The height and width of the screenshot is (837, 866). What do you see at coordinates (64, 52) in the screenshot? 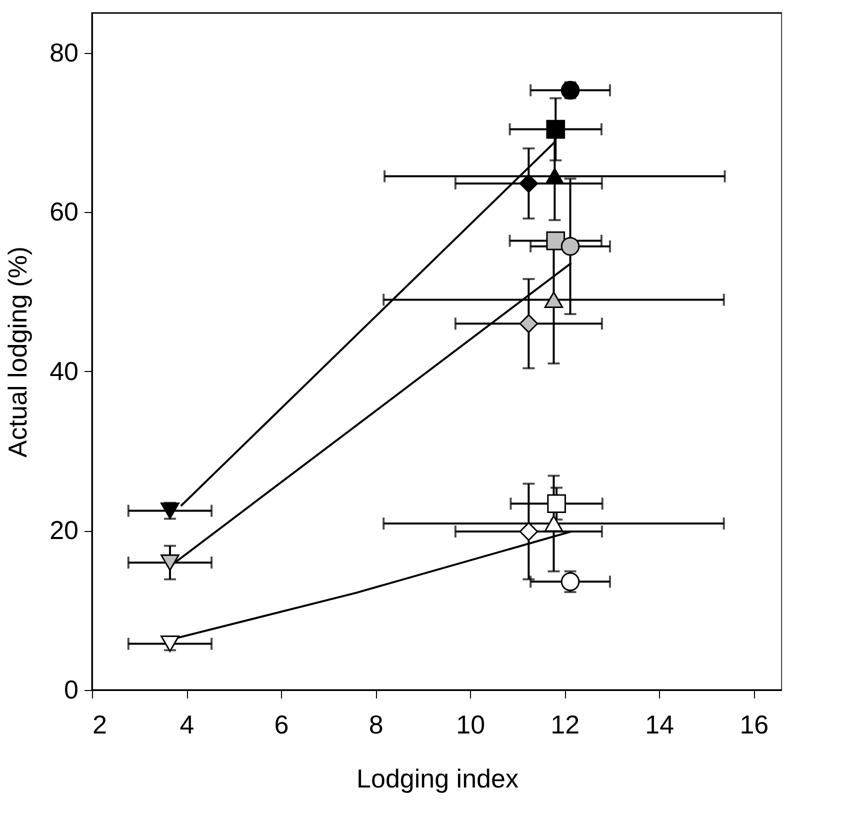
I see `y-tick-label: 80` at bounding box center [64, 52].